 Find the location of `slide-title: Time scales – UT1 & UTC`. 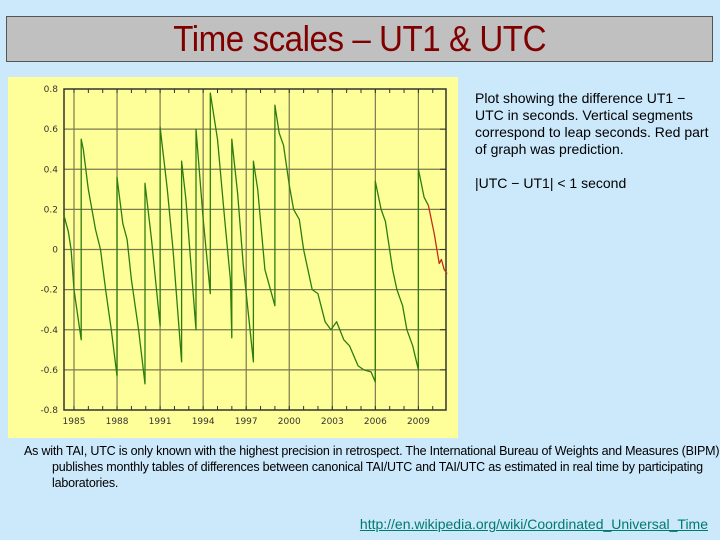

slide-title: Time scales – UT1 & UTC is located at coordinates (359, 38).